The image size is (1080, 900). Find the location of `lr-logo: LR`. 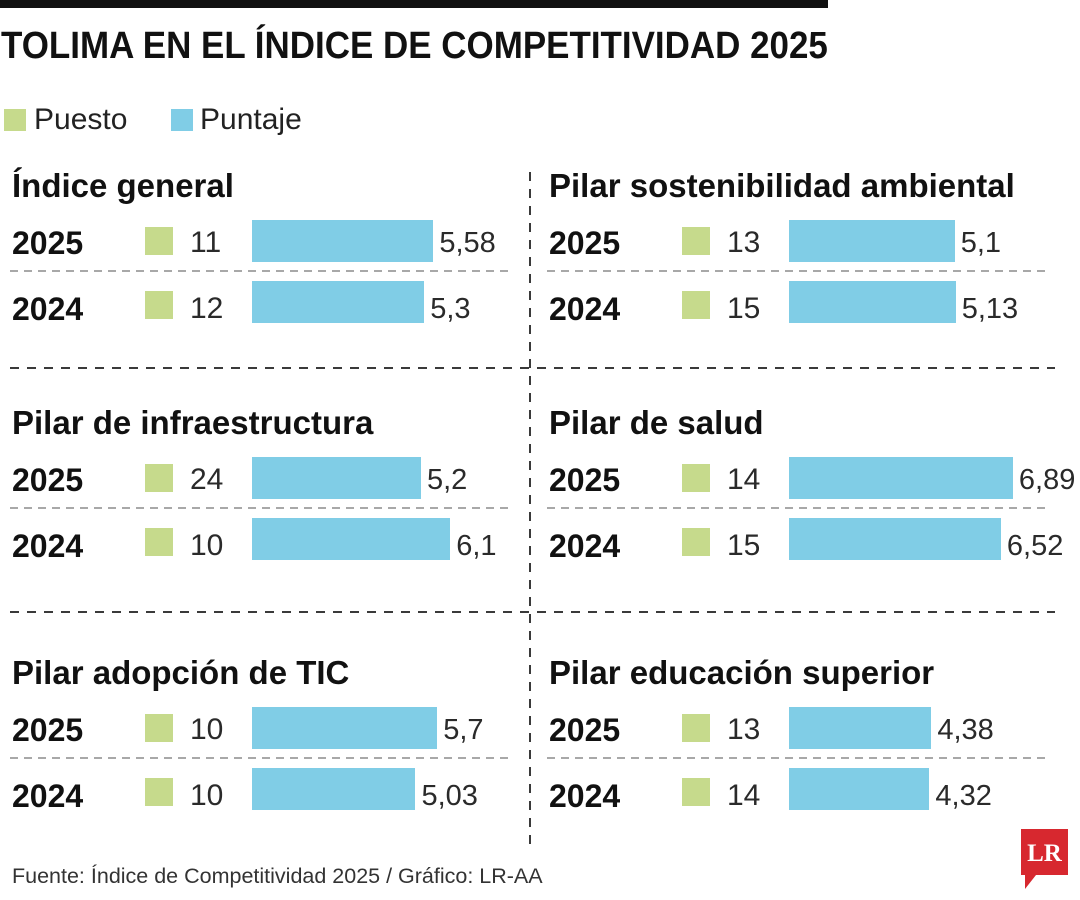

lr-logo: LR is located at coordinates (1044, 859).